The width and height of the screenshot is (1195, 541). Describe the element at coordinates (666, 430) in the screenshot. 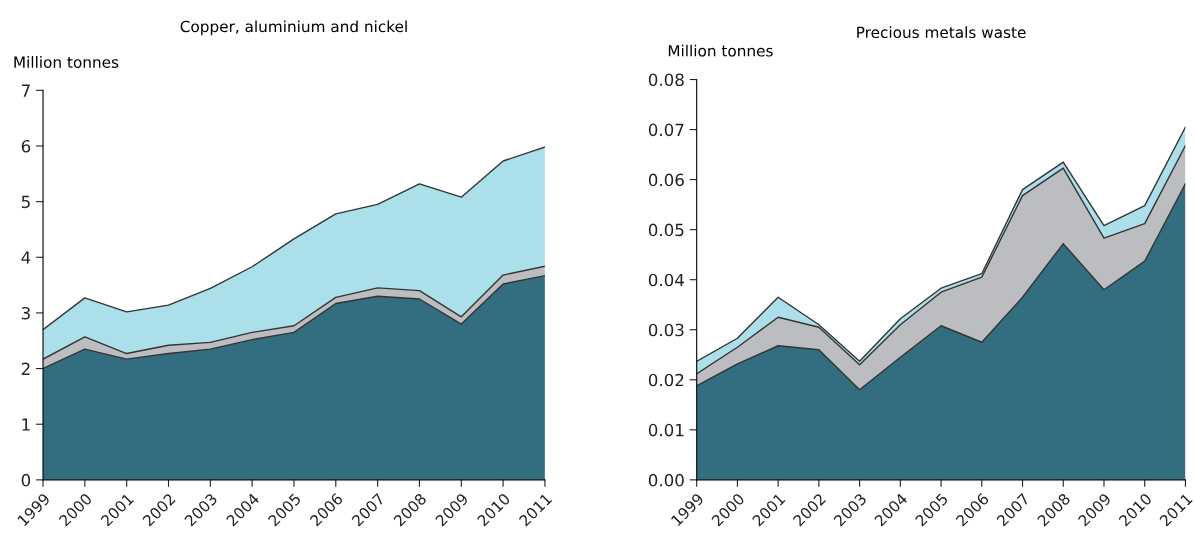

I see `y-tick-label: 0.01` at that location.